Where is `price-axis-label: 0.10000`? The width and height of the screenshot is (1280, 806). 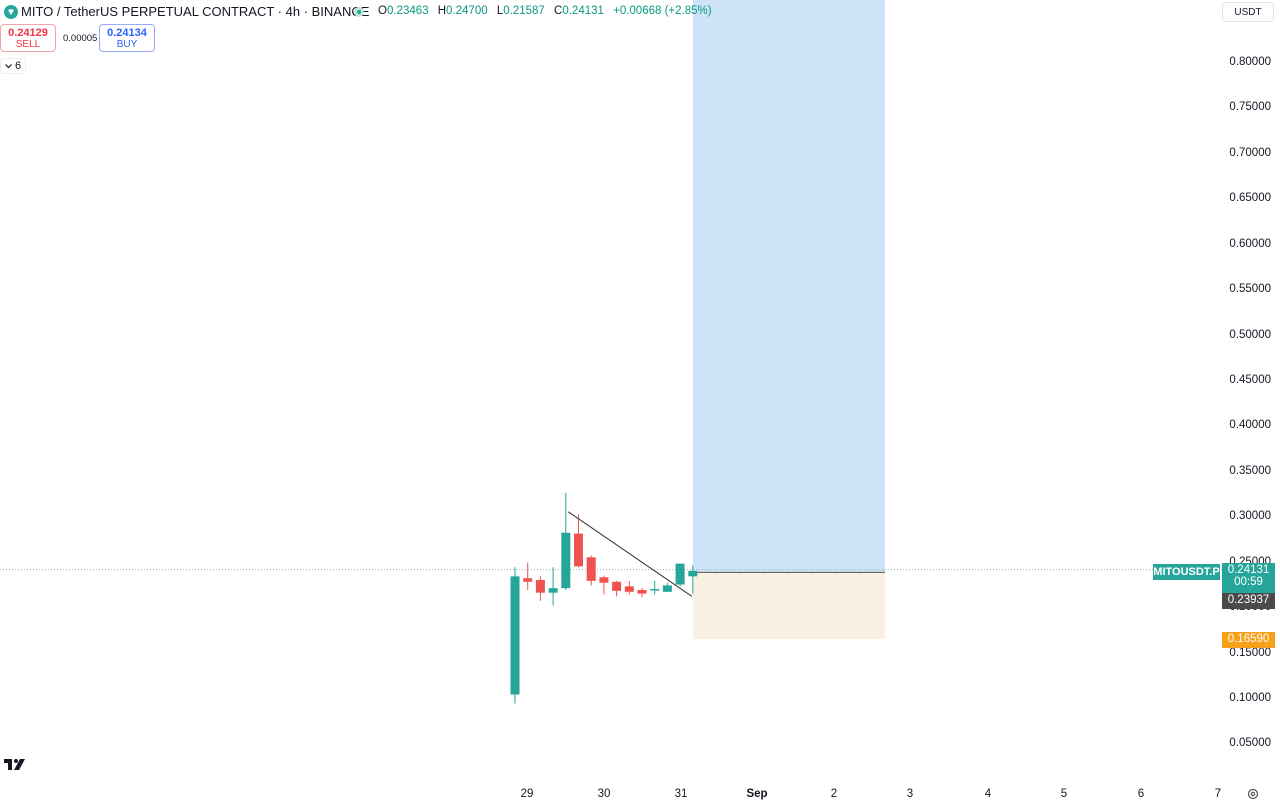
price-axis-label: 0.10000 is located at coordinates (1250, 698).